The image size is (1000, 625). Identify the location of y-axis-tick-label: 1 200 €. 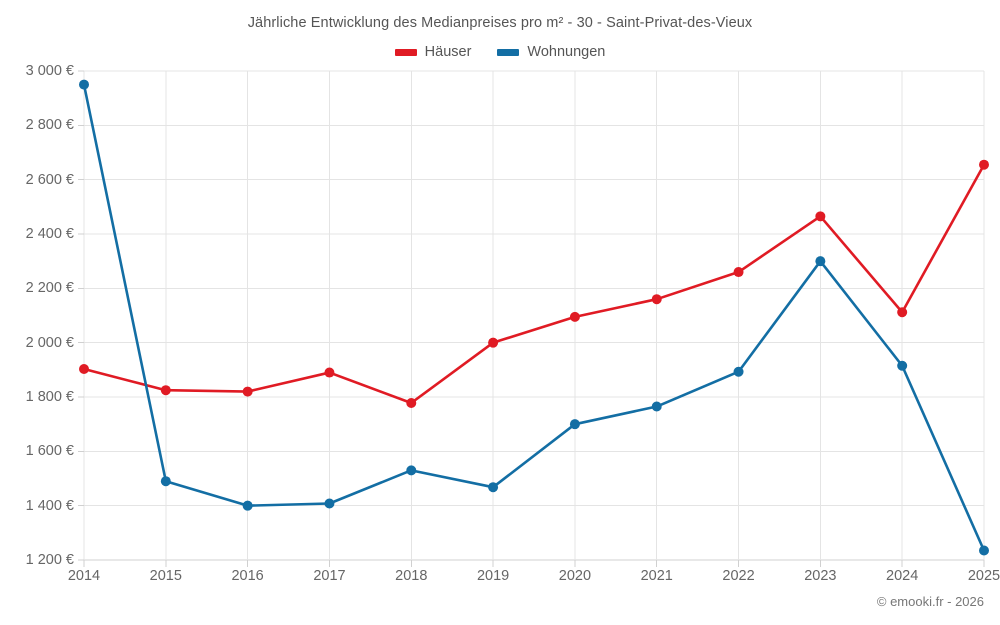
(49, 560).